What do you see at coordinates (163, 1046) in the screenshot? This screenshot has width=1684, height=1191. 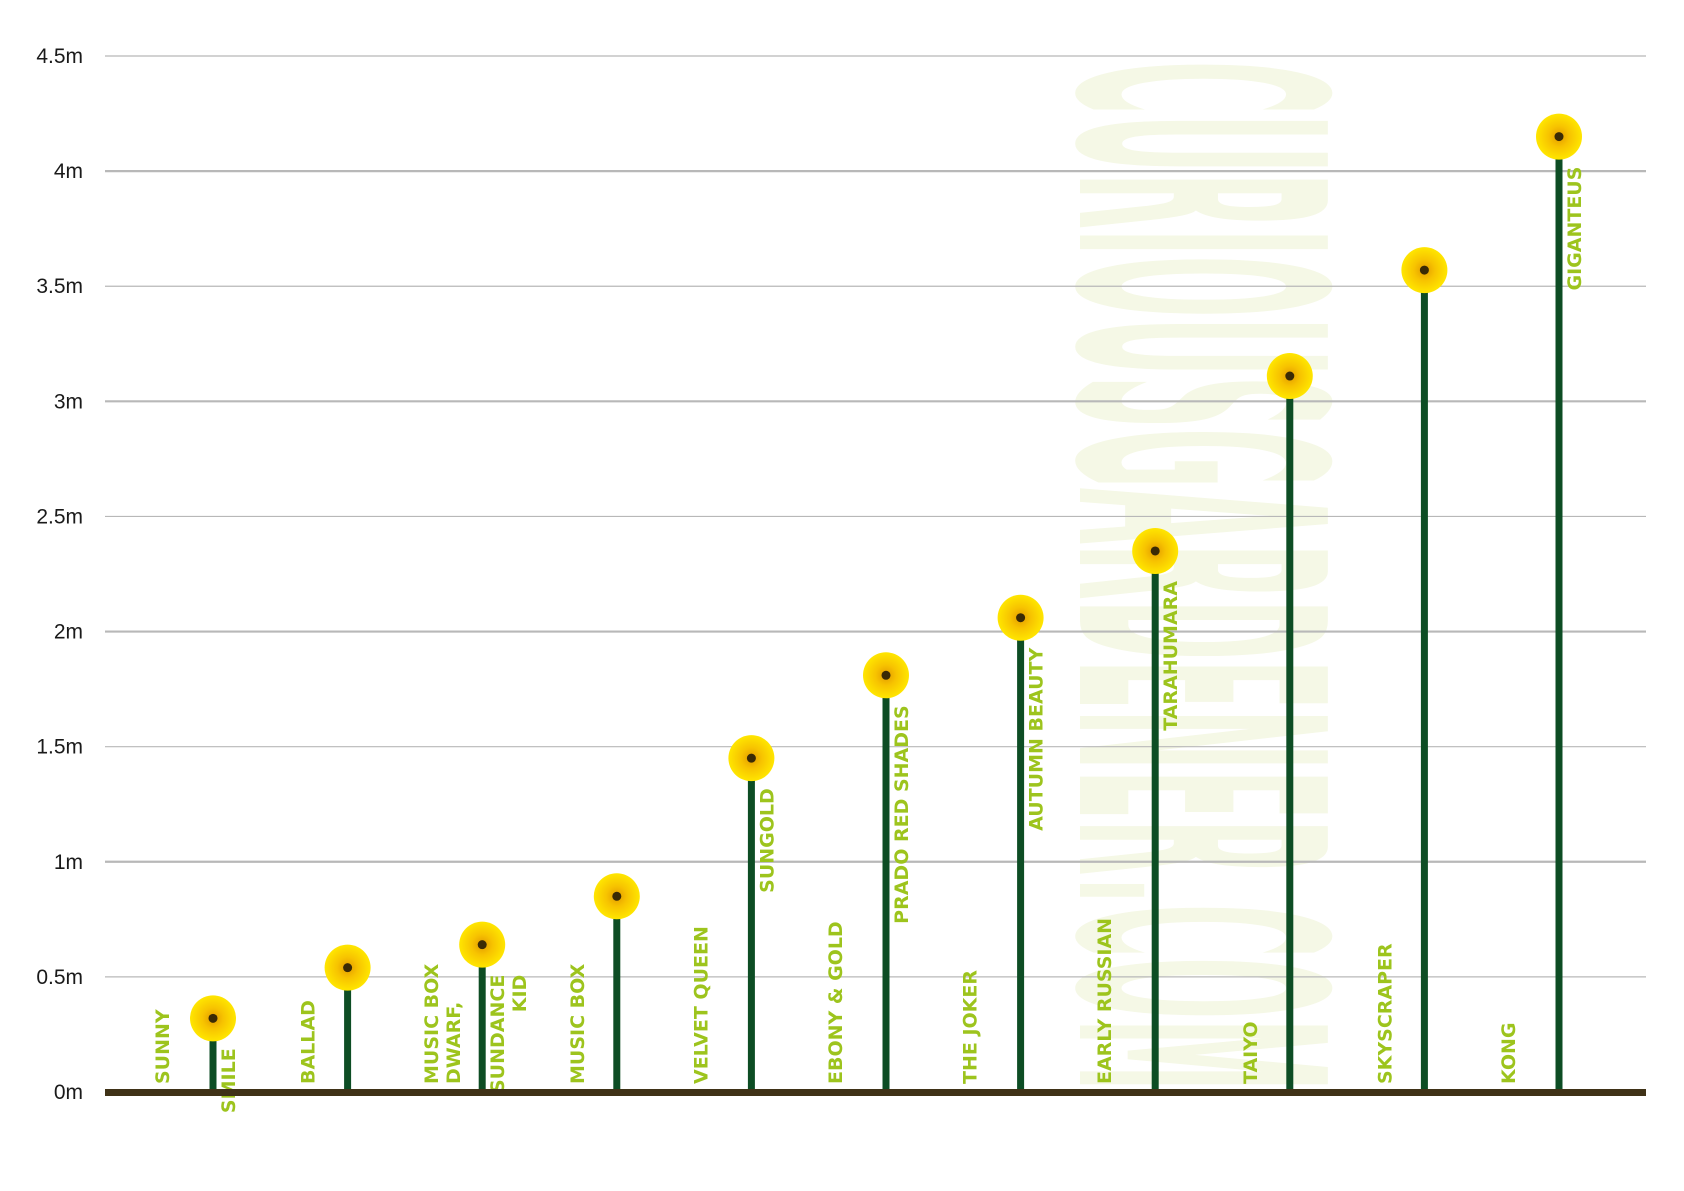 I see `category-label: SUNNY` at bounding box center [163, 1046].